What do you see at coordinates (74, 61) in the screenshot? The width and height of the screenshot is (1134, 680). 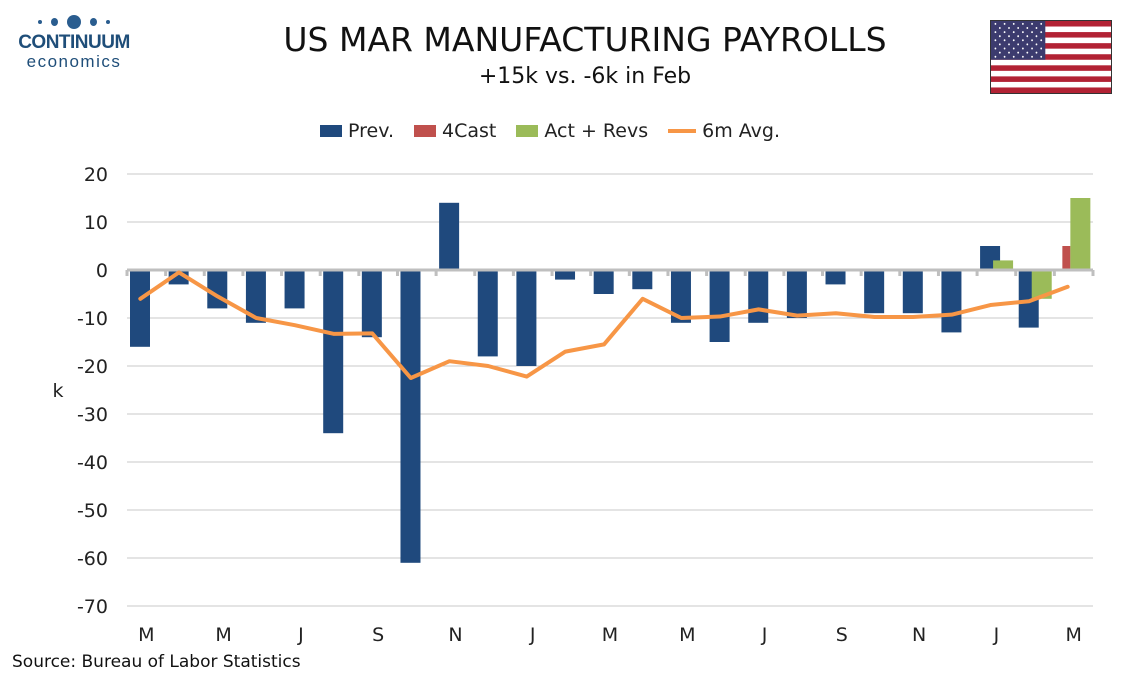 I see `logo-line2: economics` at bounding box center [74, 61].